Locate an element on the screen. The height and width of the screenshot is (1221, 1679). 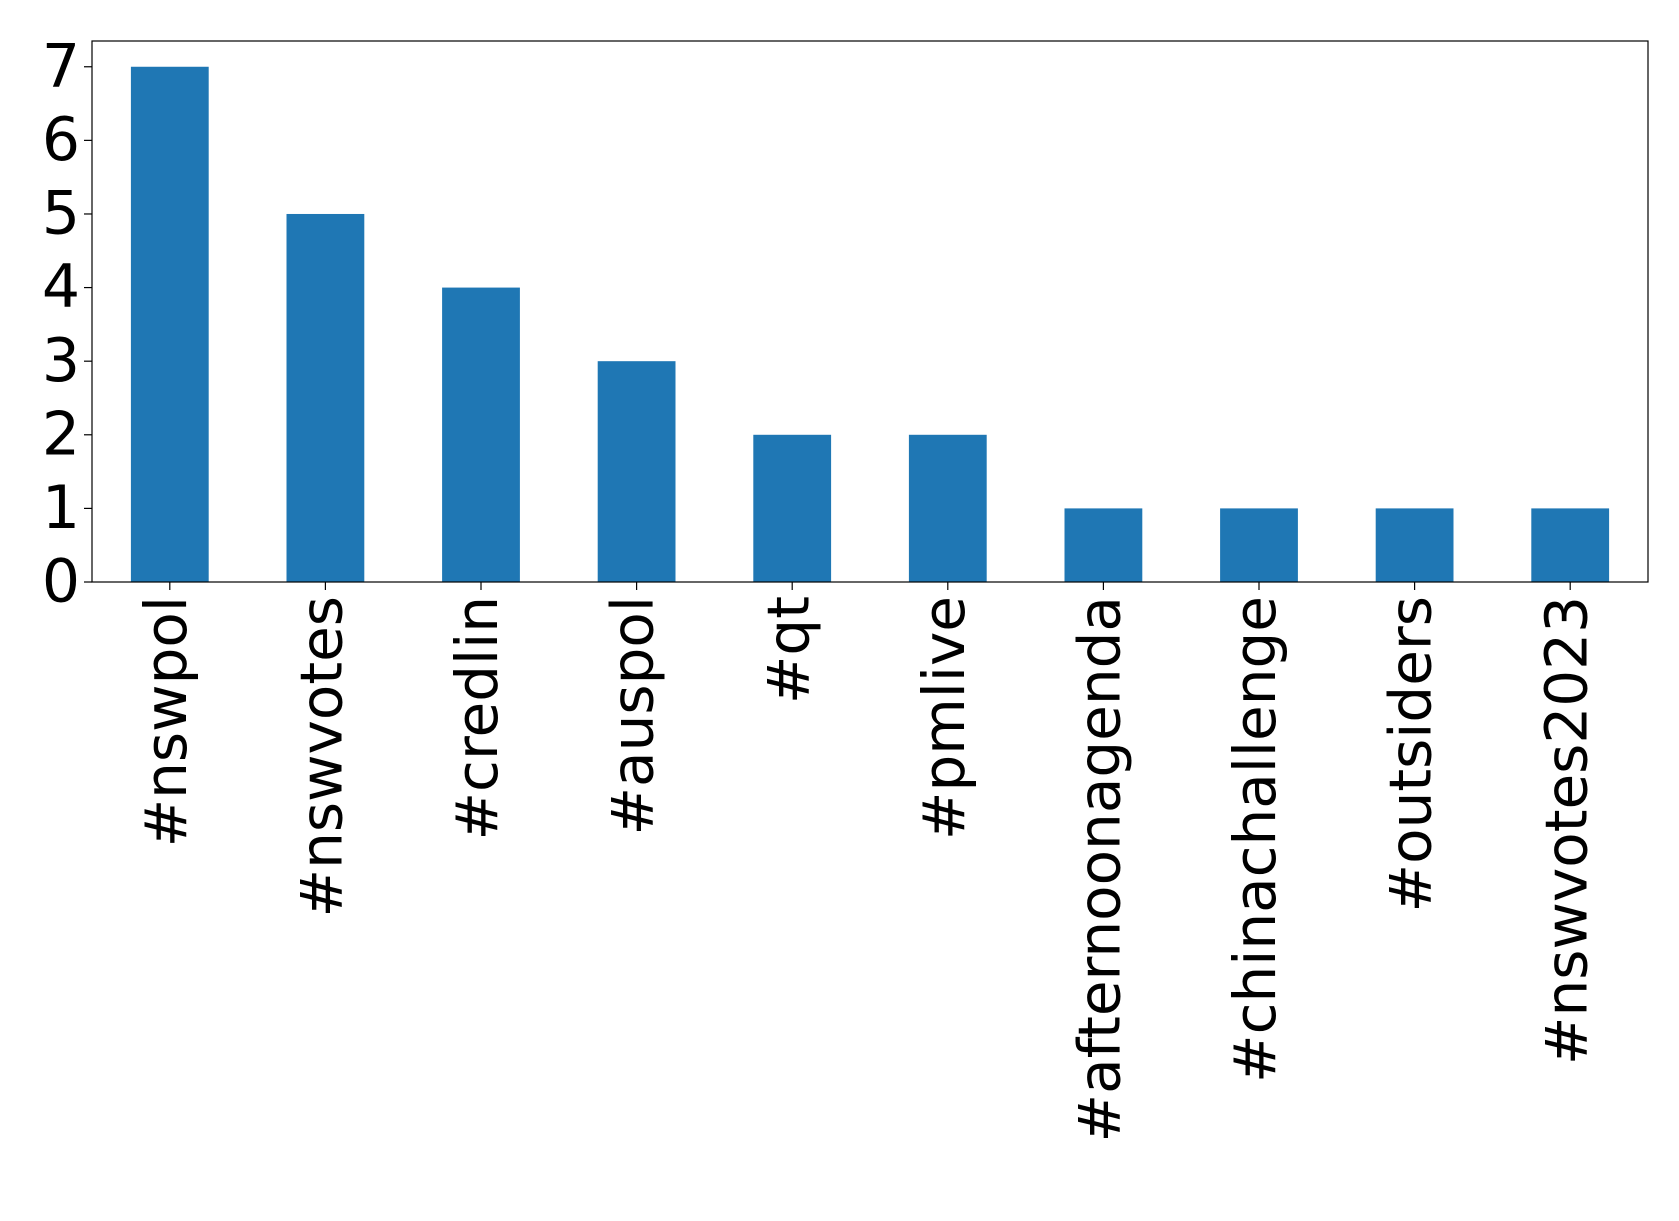
y-tick-label: 3 is located at coordinates (61, 361).